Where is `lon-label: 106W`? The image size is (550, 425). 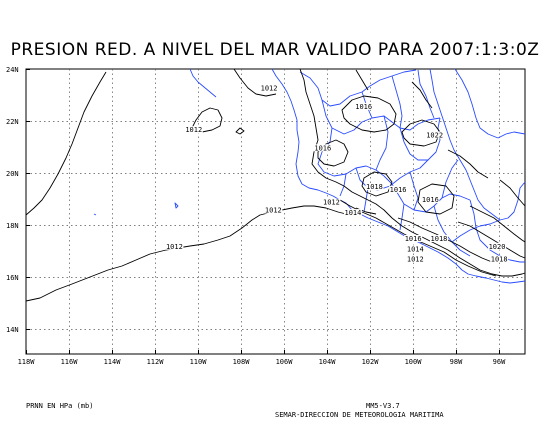
lon-label: 106W is located at coordinates (285, 362).